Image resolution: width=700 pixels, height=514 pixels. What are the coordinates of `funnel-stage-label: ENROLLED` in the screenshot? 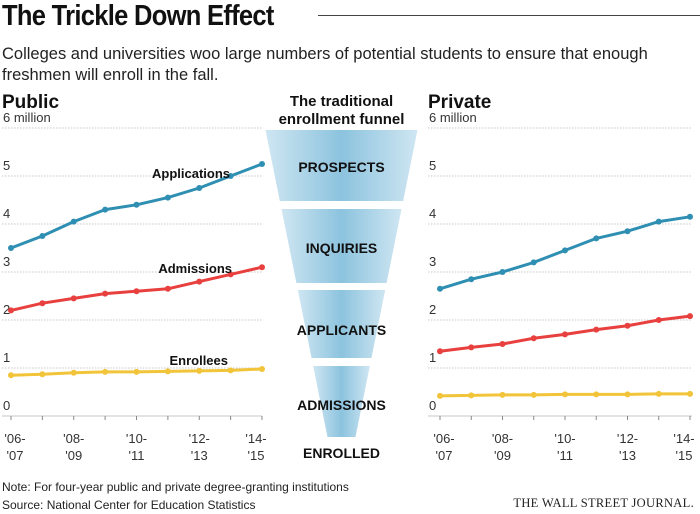 It's located at (341, 453).